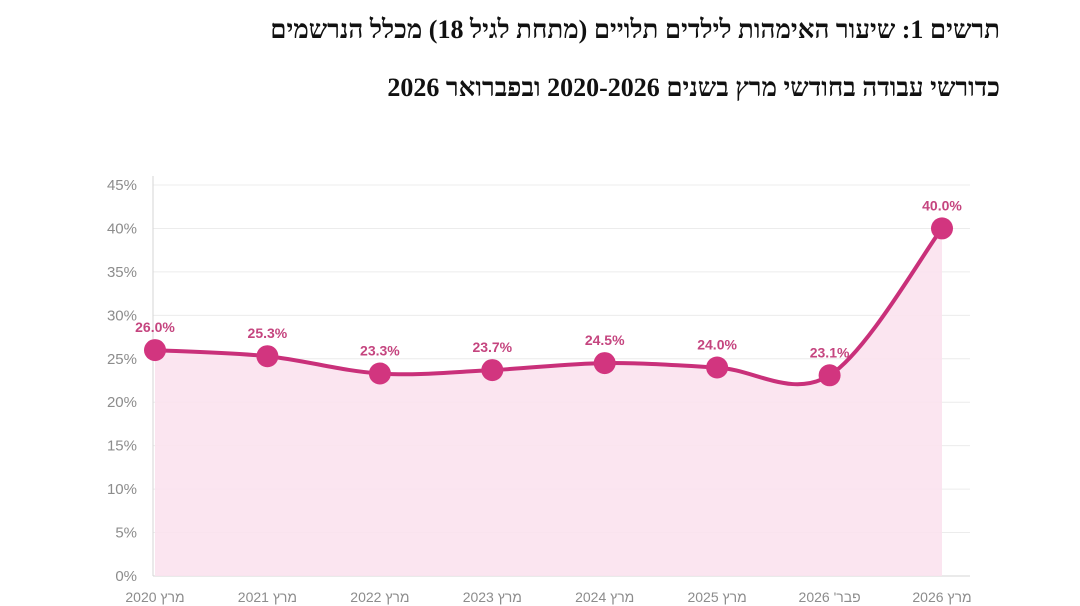 The height and width of the screenshot is (606, 1080). I want to click on data-label: 23.3%, so click(380, 351).